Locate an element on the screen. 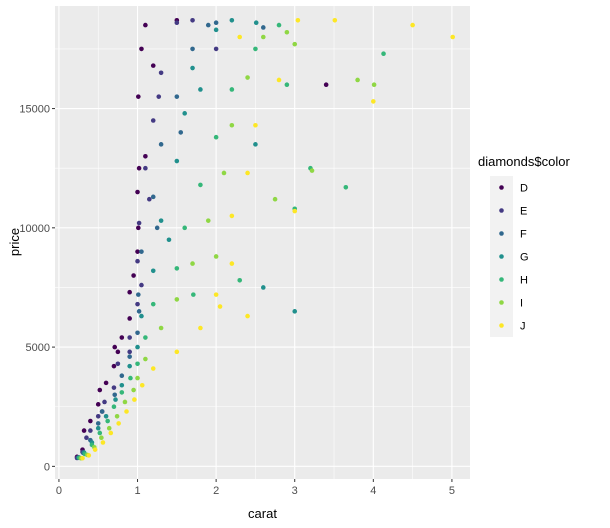 Image resolution: width=610 pixels, height=528 pixels. legend-key-J is located at coordinates (501, 325).